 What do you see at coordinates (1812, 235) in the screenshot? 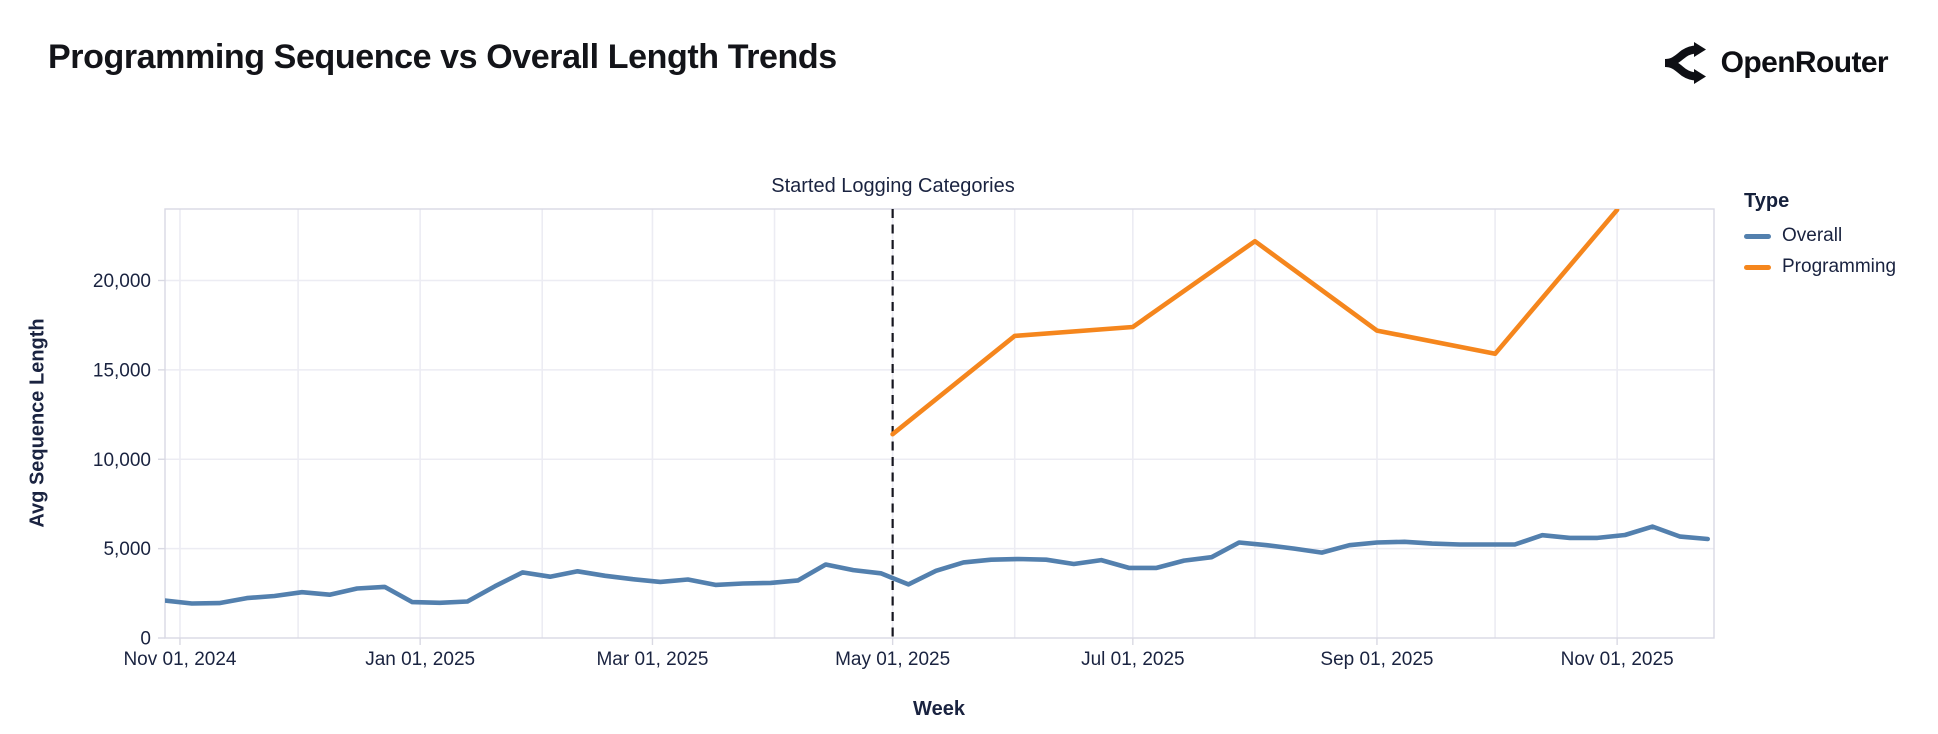
I see `legend-label: Overall` at bounding box center [1812, 235].